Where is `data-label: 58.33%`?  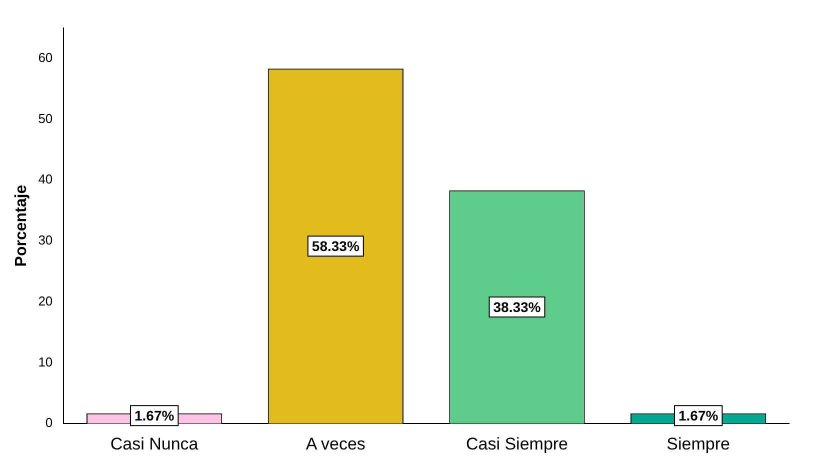
data-label: 58.33% is located at coordinates (336, 246).